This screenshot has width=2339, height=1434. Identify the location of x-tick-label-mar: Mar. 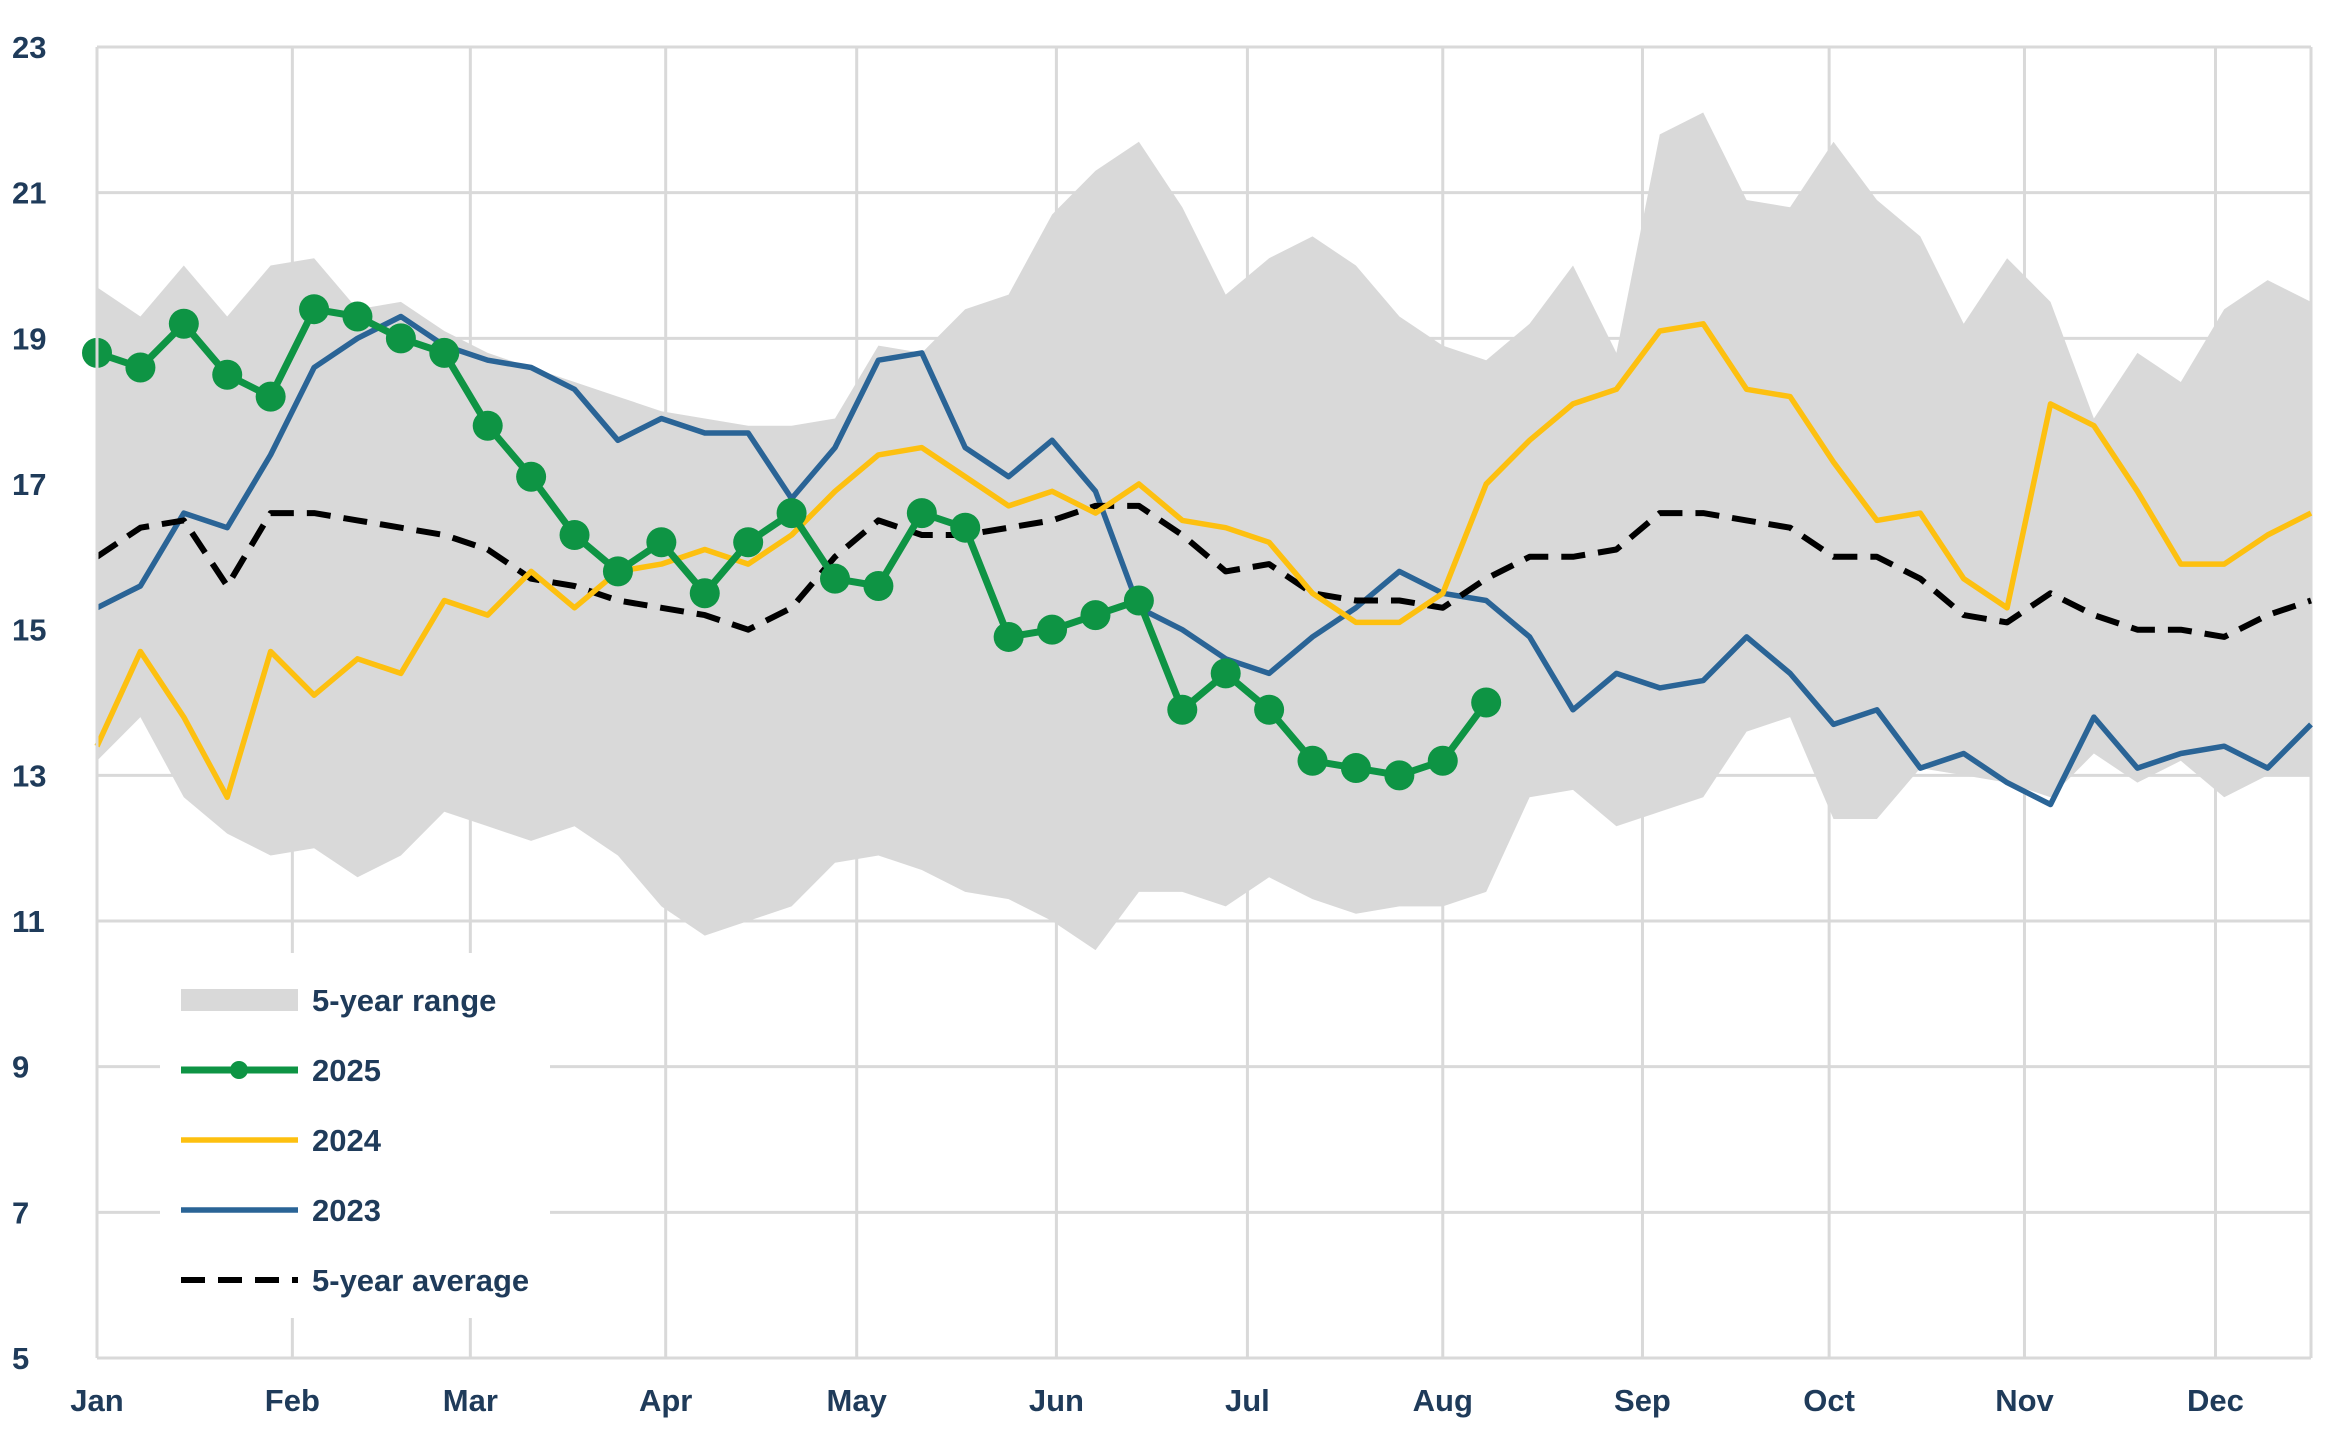
(470, 1400).